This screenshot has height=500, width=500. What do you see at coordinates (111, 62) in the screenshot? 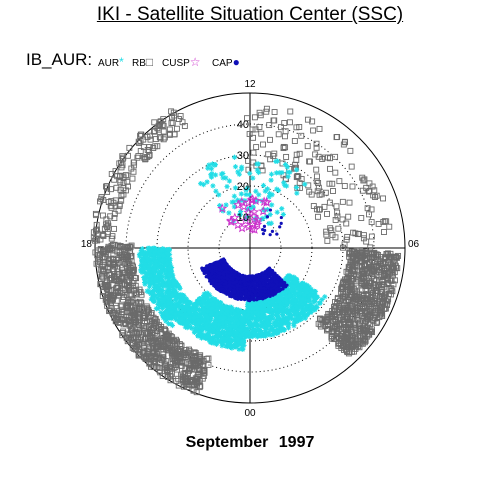
I see `legend-item-aur: AUR*` at bounding box center [111, 62].